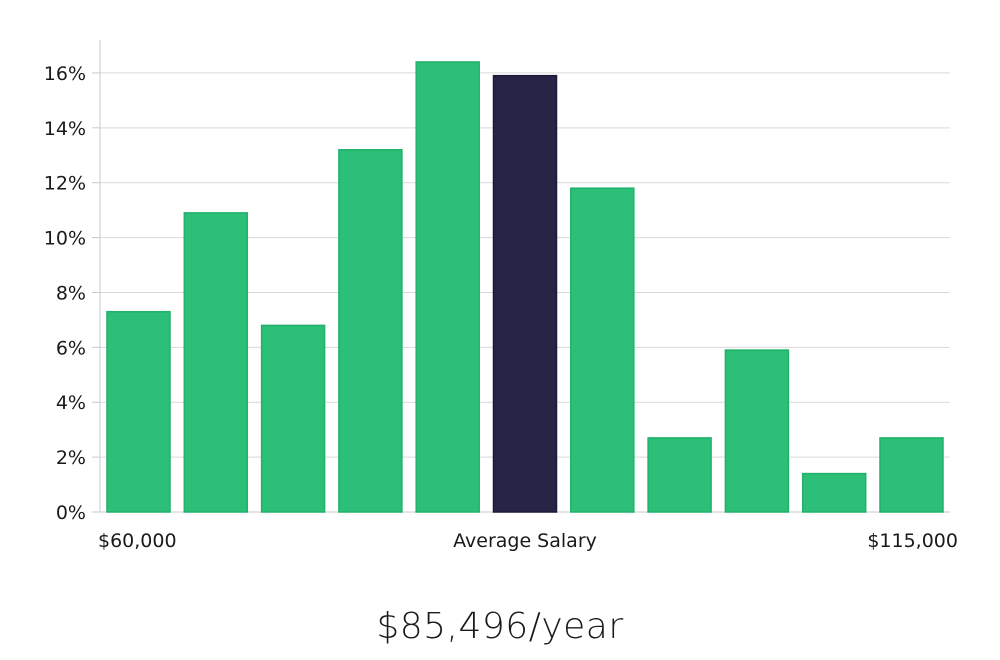 This screenshot has width=1000, height=660. What do you see at coordinates (71, 458) in the screenshot?
I see `y-tick-label: 2%` at bounding box center [71, 458].